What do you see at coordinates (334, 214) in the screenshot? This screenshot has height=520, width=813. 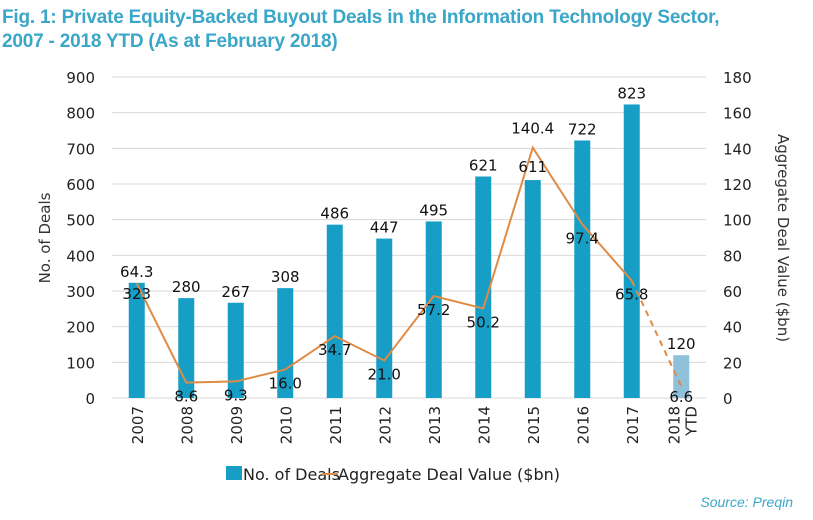 I see `bar-label: 486` at bounding box center [334, 214].